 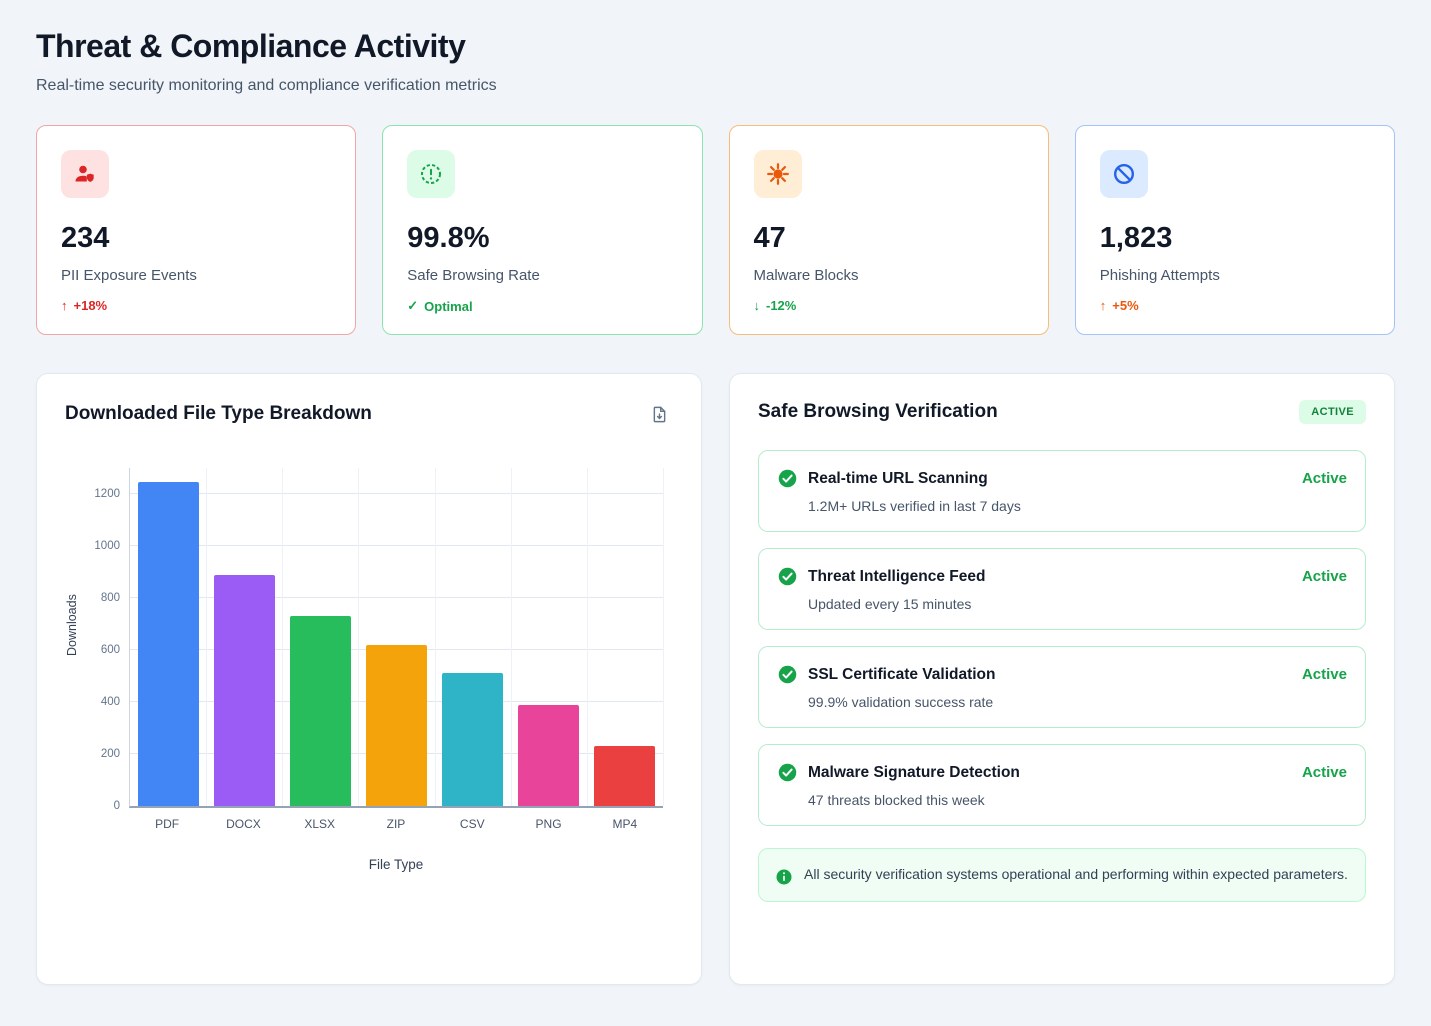 What do you see at coordinates (914, 772) in the screenshot?
I see `verification-title: Malware Signature Detection` at bounding box center [914, 772].